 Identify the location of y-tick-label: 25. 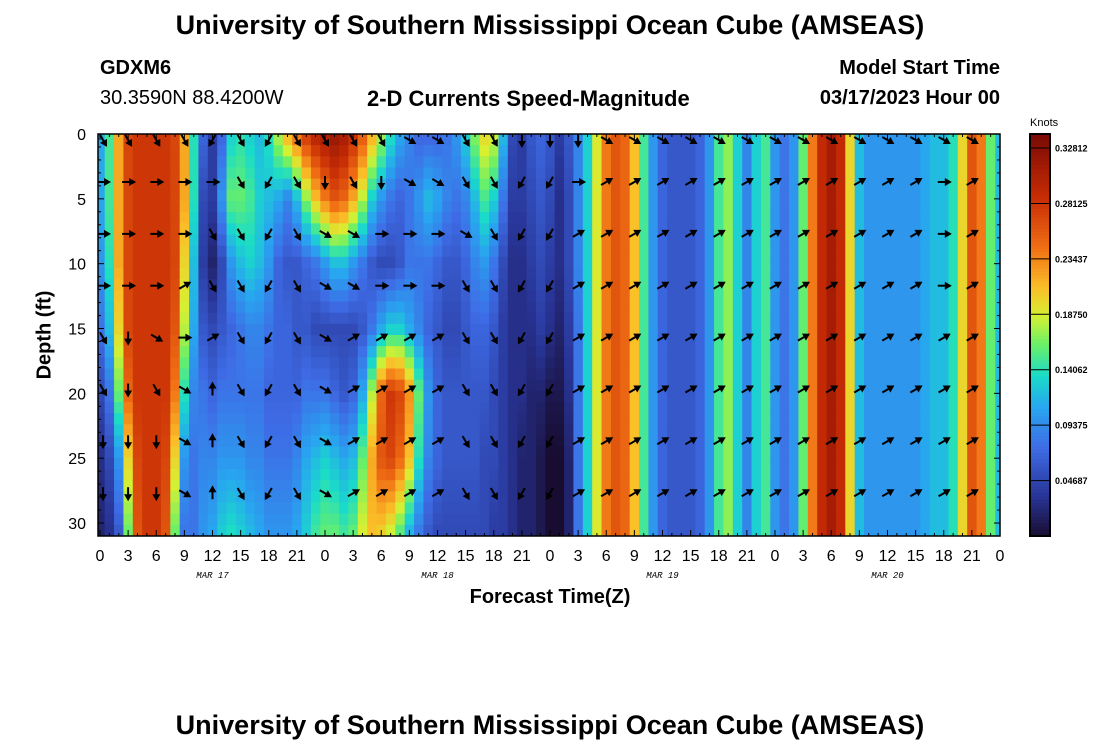
(77, 459).